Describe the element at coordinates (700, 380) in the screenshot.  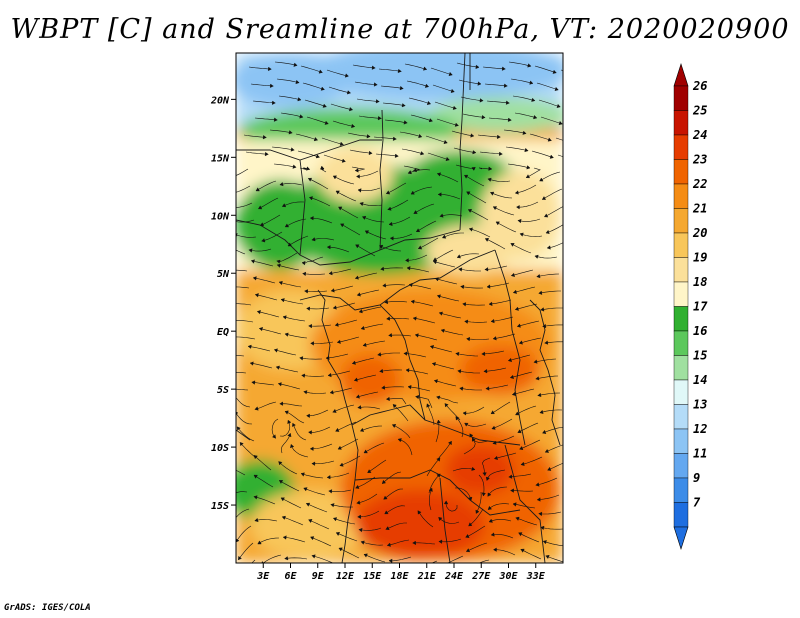
I see `colorbar-label: 14` at that location.